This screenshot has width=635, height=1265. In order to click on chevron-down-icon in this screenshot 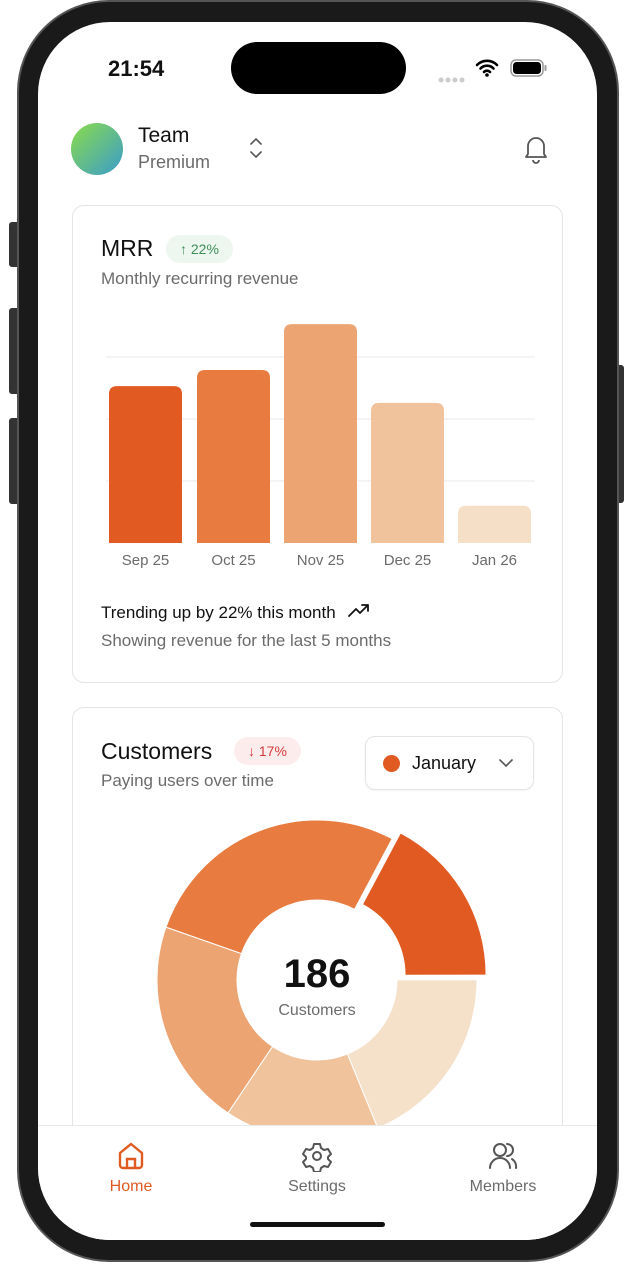, I will do `click(506, 763)`.